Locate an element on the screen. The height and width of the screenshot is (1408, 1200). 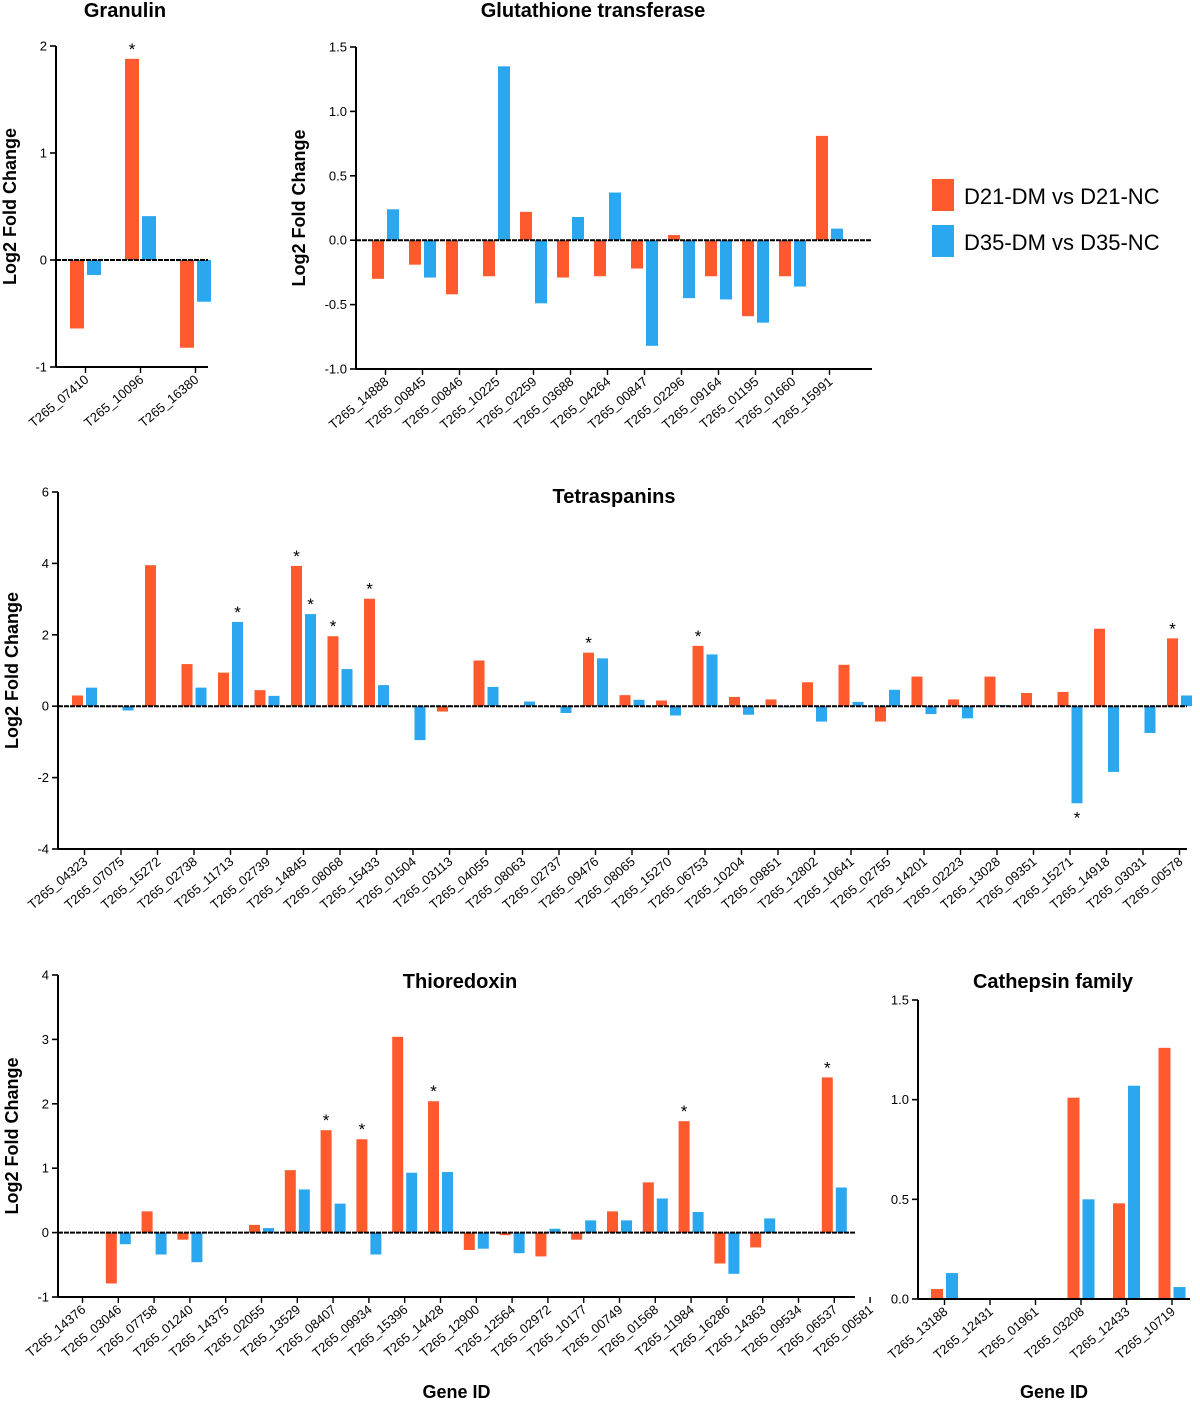
legend-swatch-d21 is located at coordinates (943, 195).